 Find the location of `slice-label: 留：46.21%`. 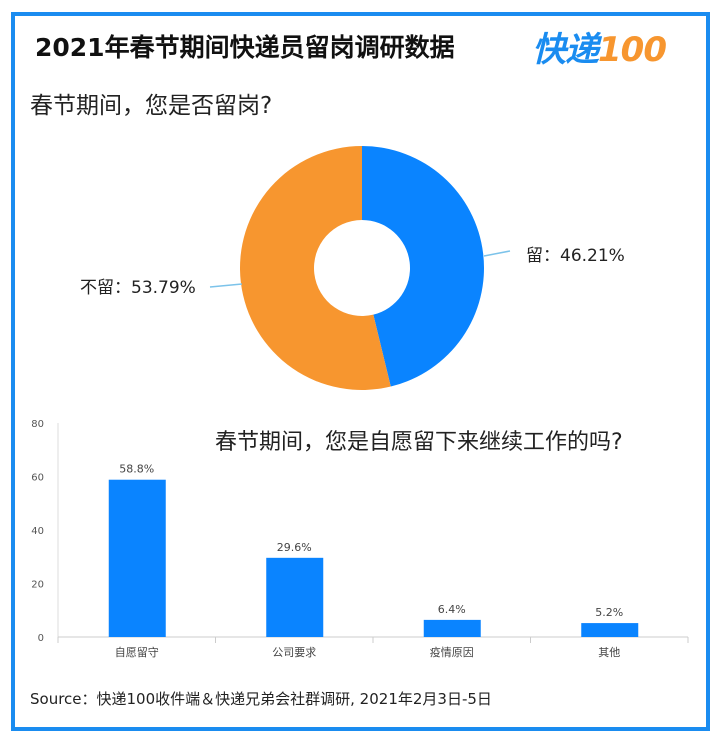

slice-label: 留：46.21% is located at coordinates (575, 256).